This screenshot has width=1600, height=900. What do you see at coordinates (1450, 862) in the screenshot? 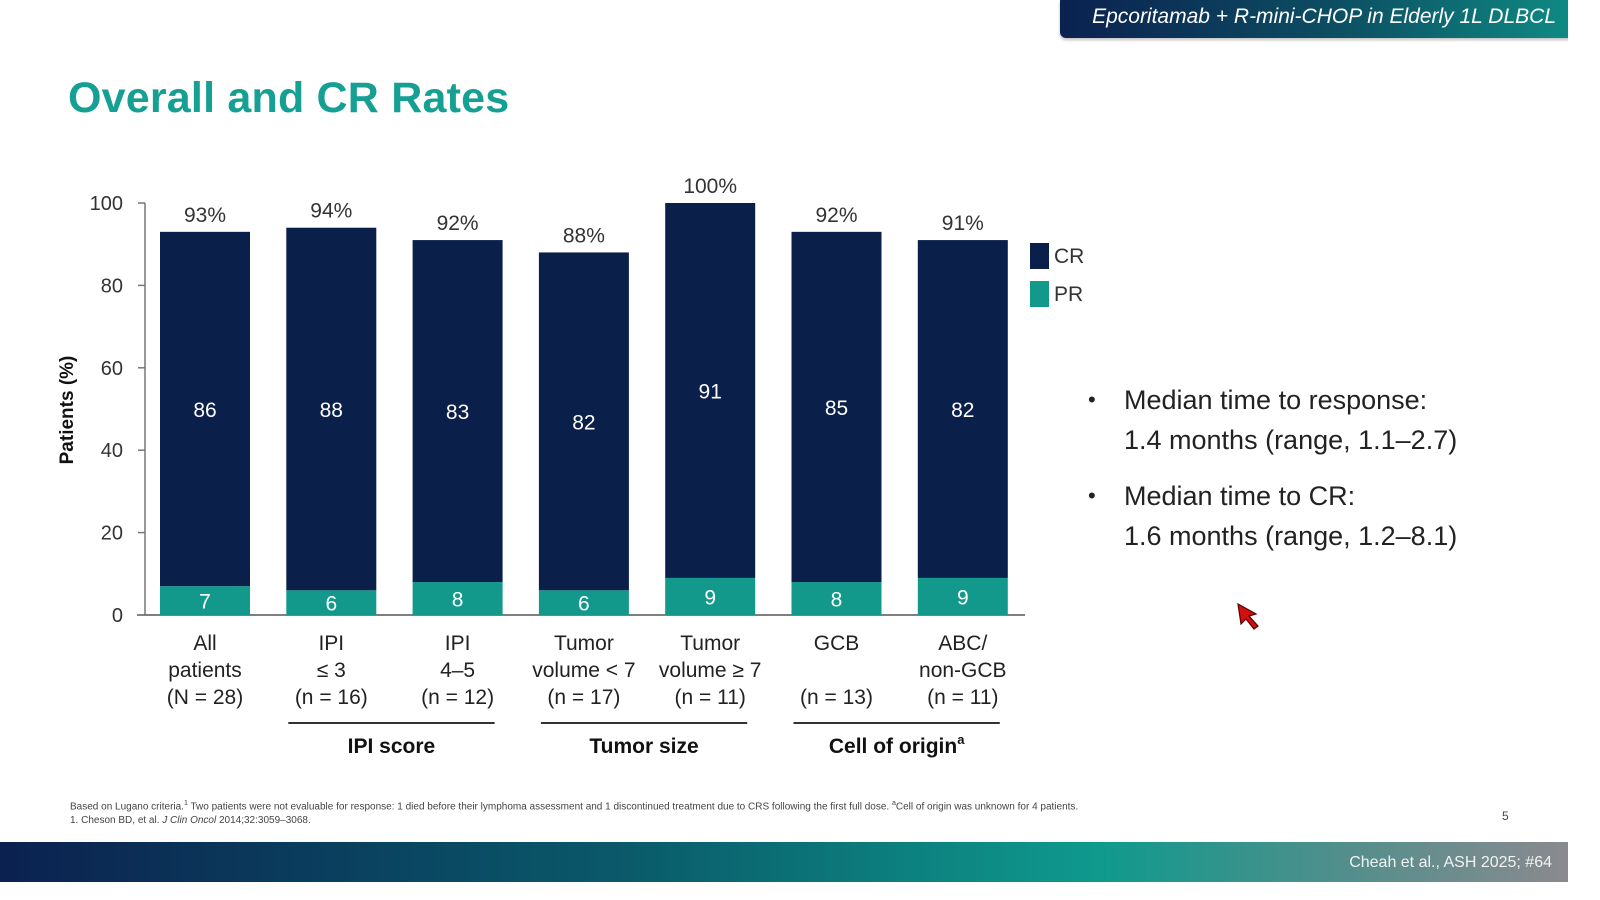
I see `footer-citation: Cheah et al., ASH 2025; #64` at bounding box center [1450, 862].